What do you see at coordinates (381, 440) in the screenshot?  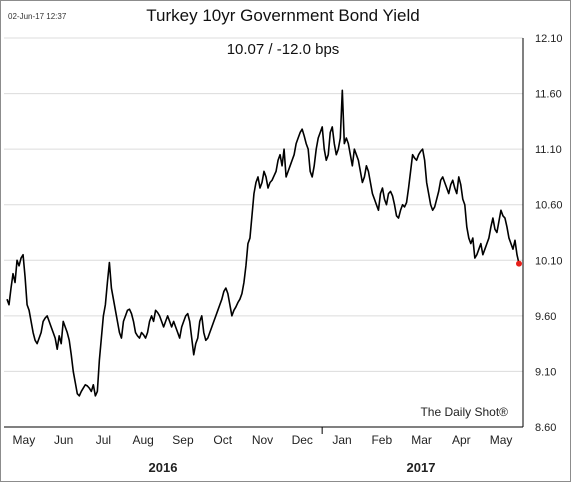 I see `x-tick-label: Feb` at bounding box center [381, 440].